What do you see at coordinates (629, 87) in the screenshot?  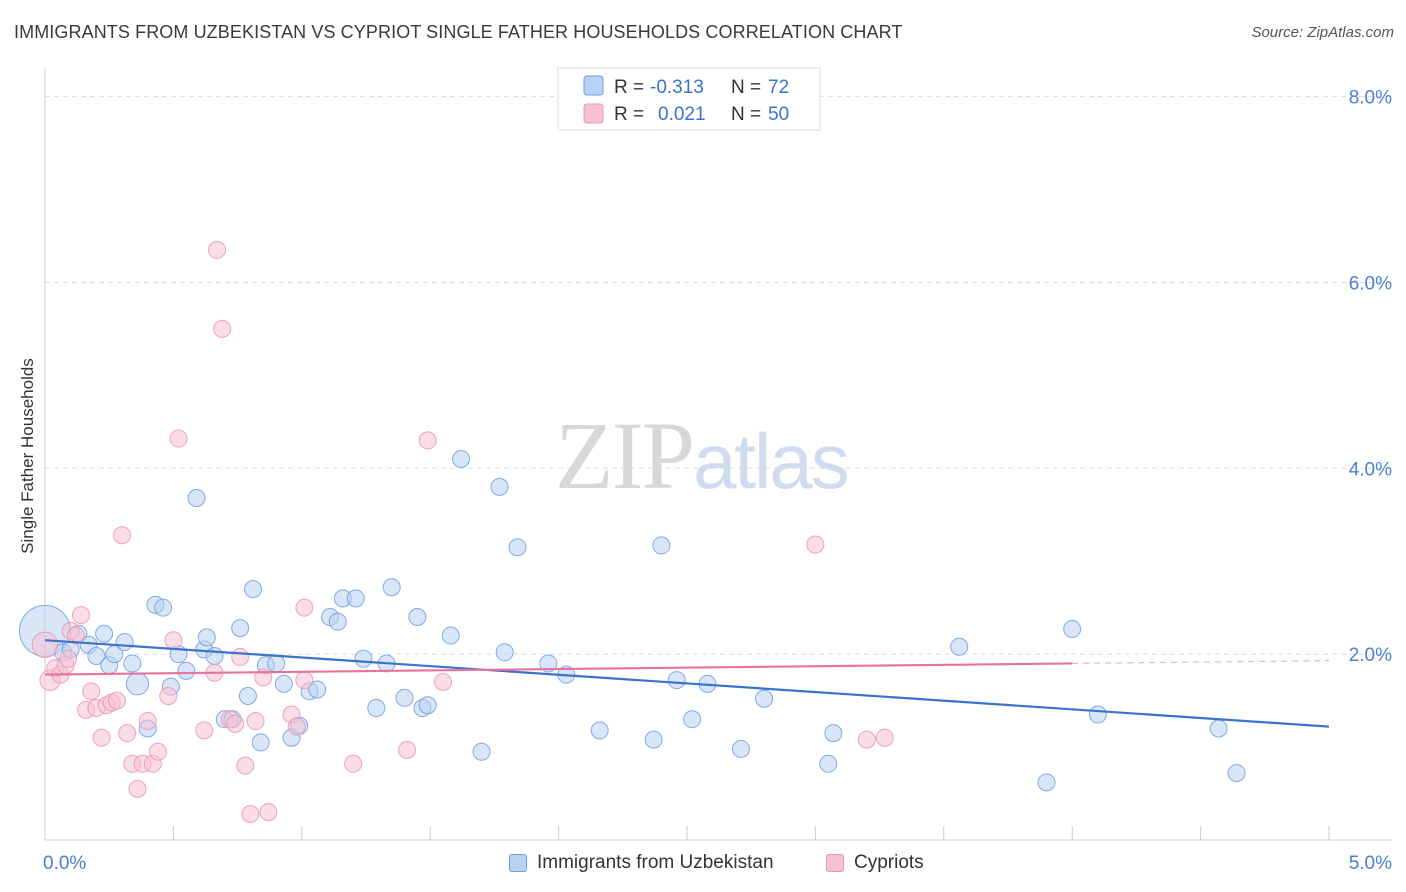 I see `legend-r-label-uzbekistan: R =` at bounding box center [629, 87].